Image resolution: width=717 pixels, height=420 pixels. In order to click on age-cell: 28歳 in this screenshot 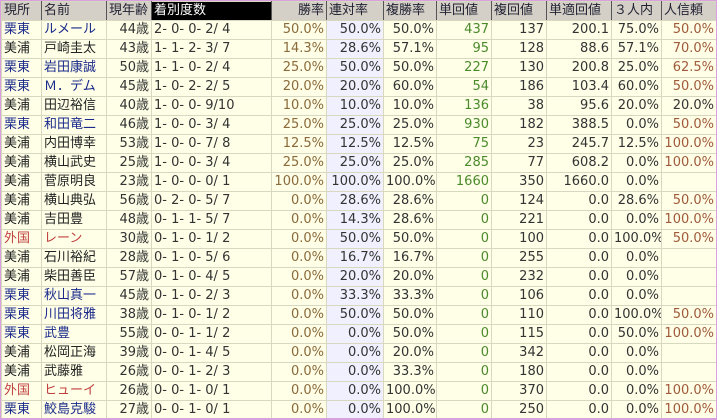, I will do `click(129, 258)`.